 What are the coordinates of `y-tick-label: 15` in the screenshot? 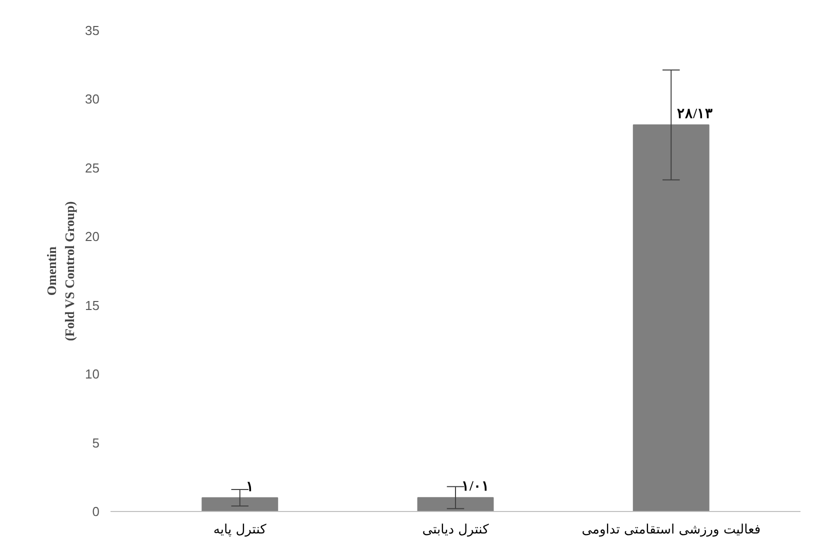 It's located at (92, 305).